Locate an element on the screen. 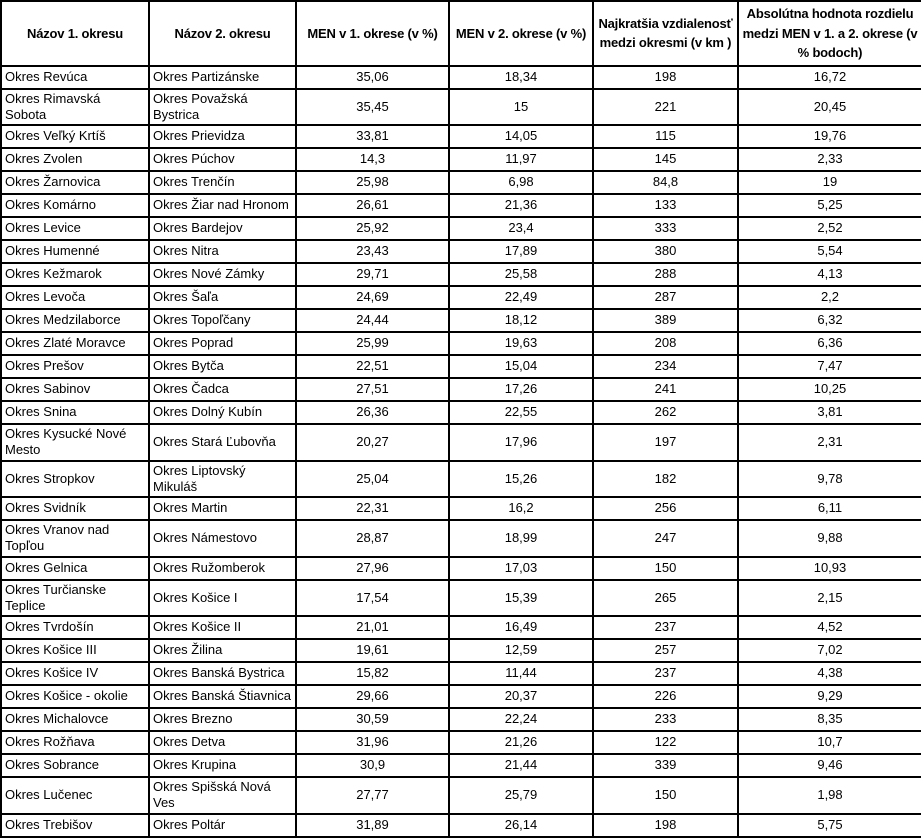 Image resolution: width=921 pixels, height=838 pixels. cell-district-2-name: Okres Bytča is located at coordinates (222, 366).